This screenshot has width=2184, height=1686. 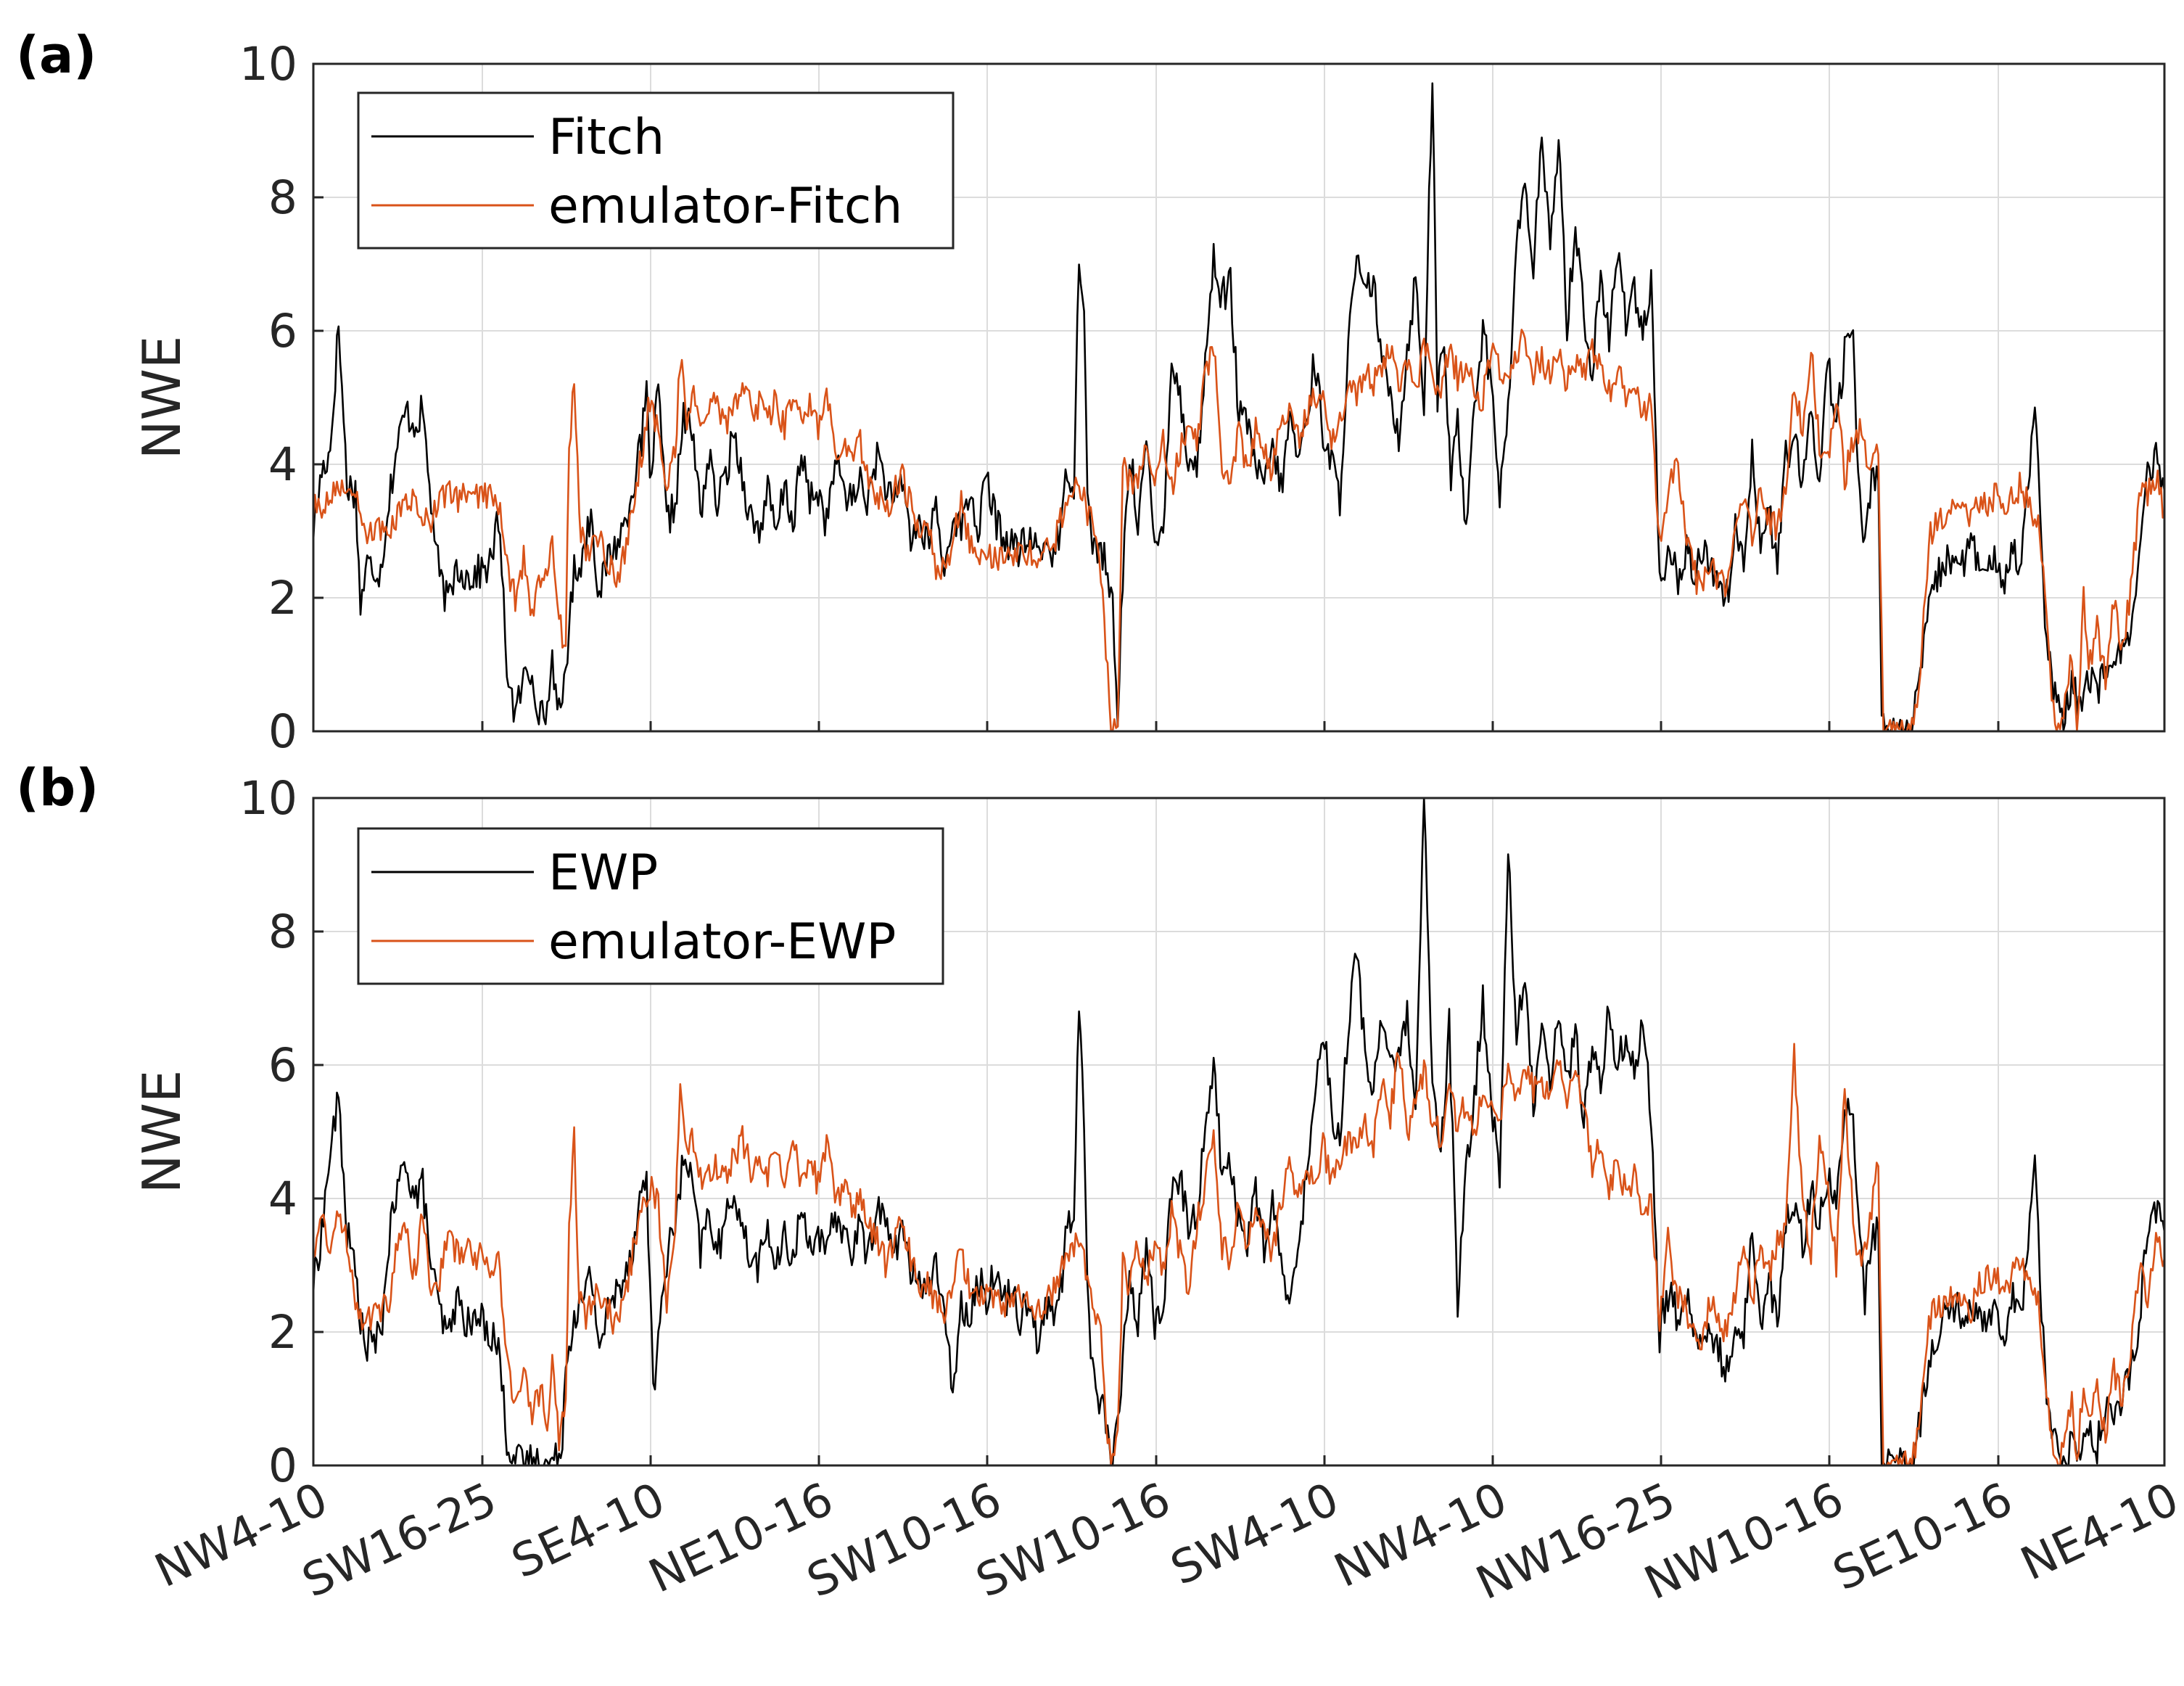 What do you see at coordinates (722, 942) in the screenshot?
I see `panel-b-legend-label-emulator-ewp: emulator-EWP` at bounding box center [722, 942].